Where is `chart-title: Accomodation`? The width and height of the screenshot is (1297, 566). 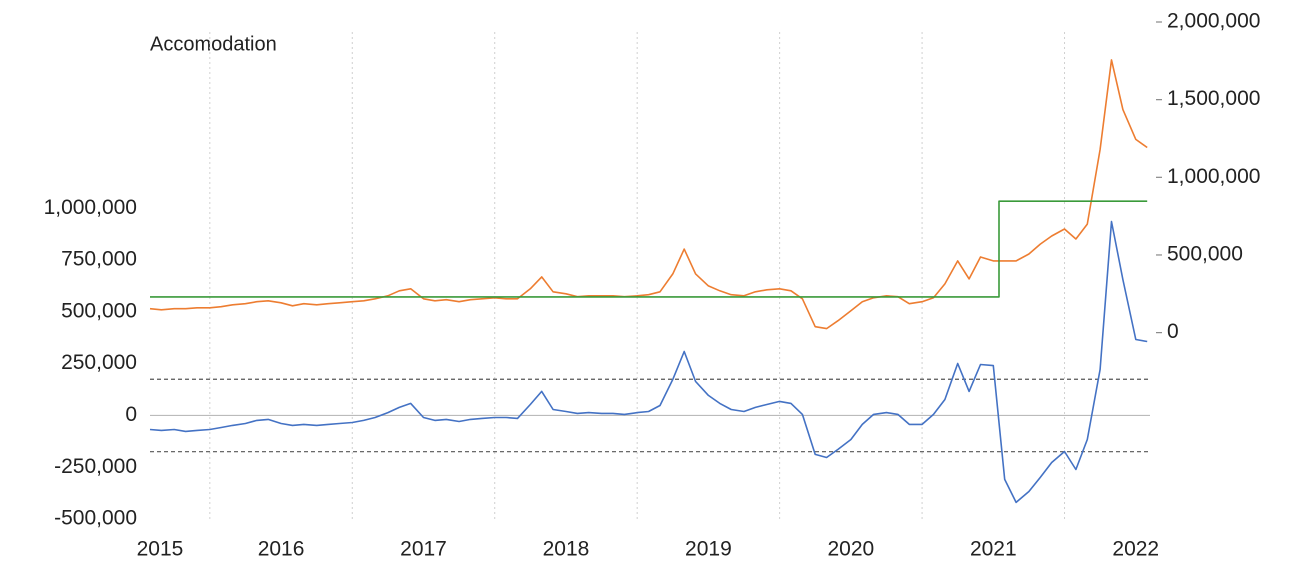
chart-title: Accomodation is located at coordinates (213, 44).